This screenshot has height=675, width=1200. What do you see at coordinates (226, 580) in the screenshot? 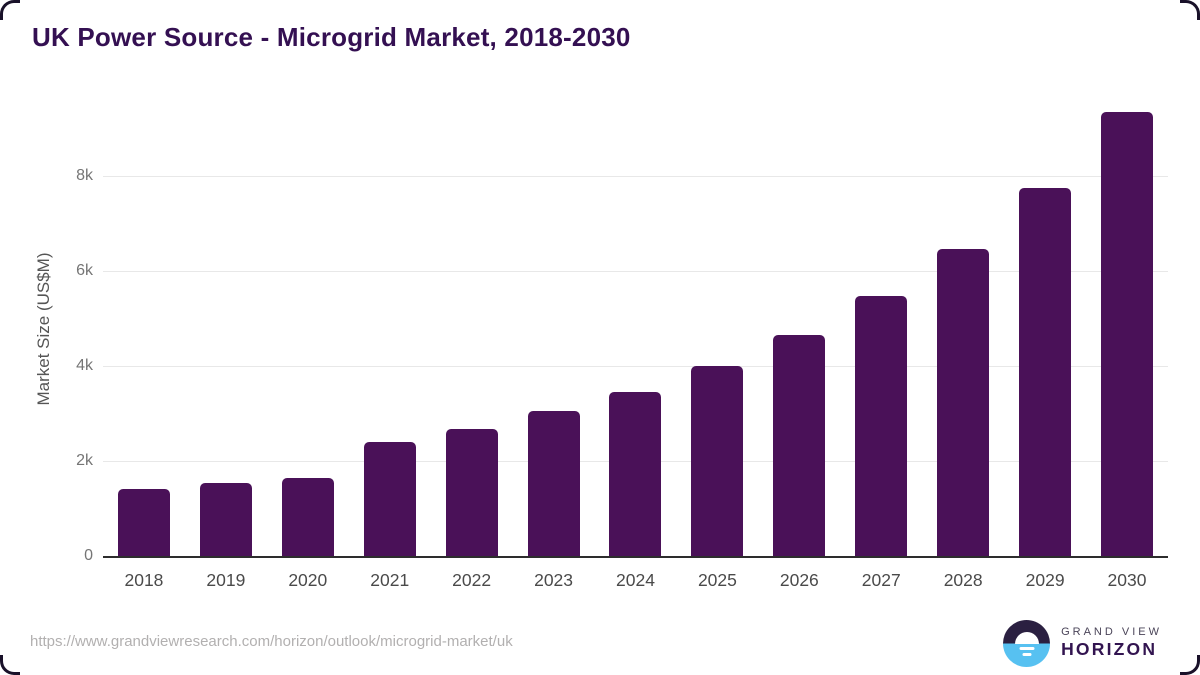
I see `x-tick-label-2019: 2019` at bounding box center [226, 580].